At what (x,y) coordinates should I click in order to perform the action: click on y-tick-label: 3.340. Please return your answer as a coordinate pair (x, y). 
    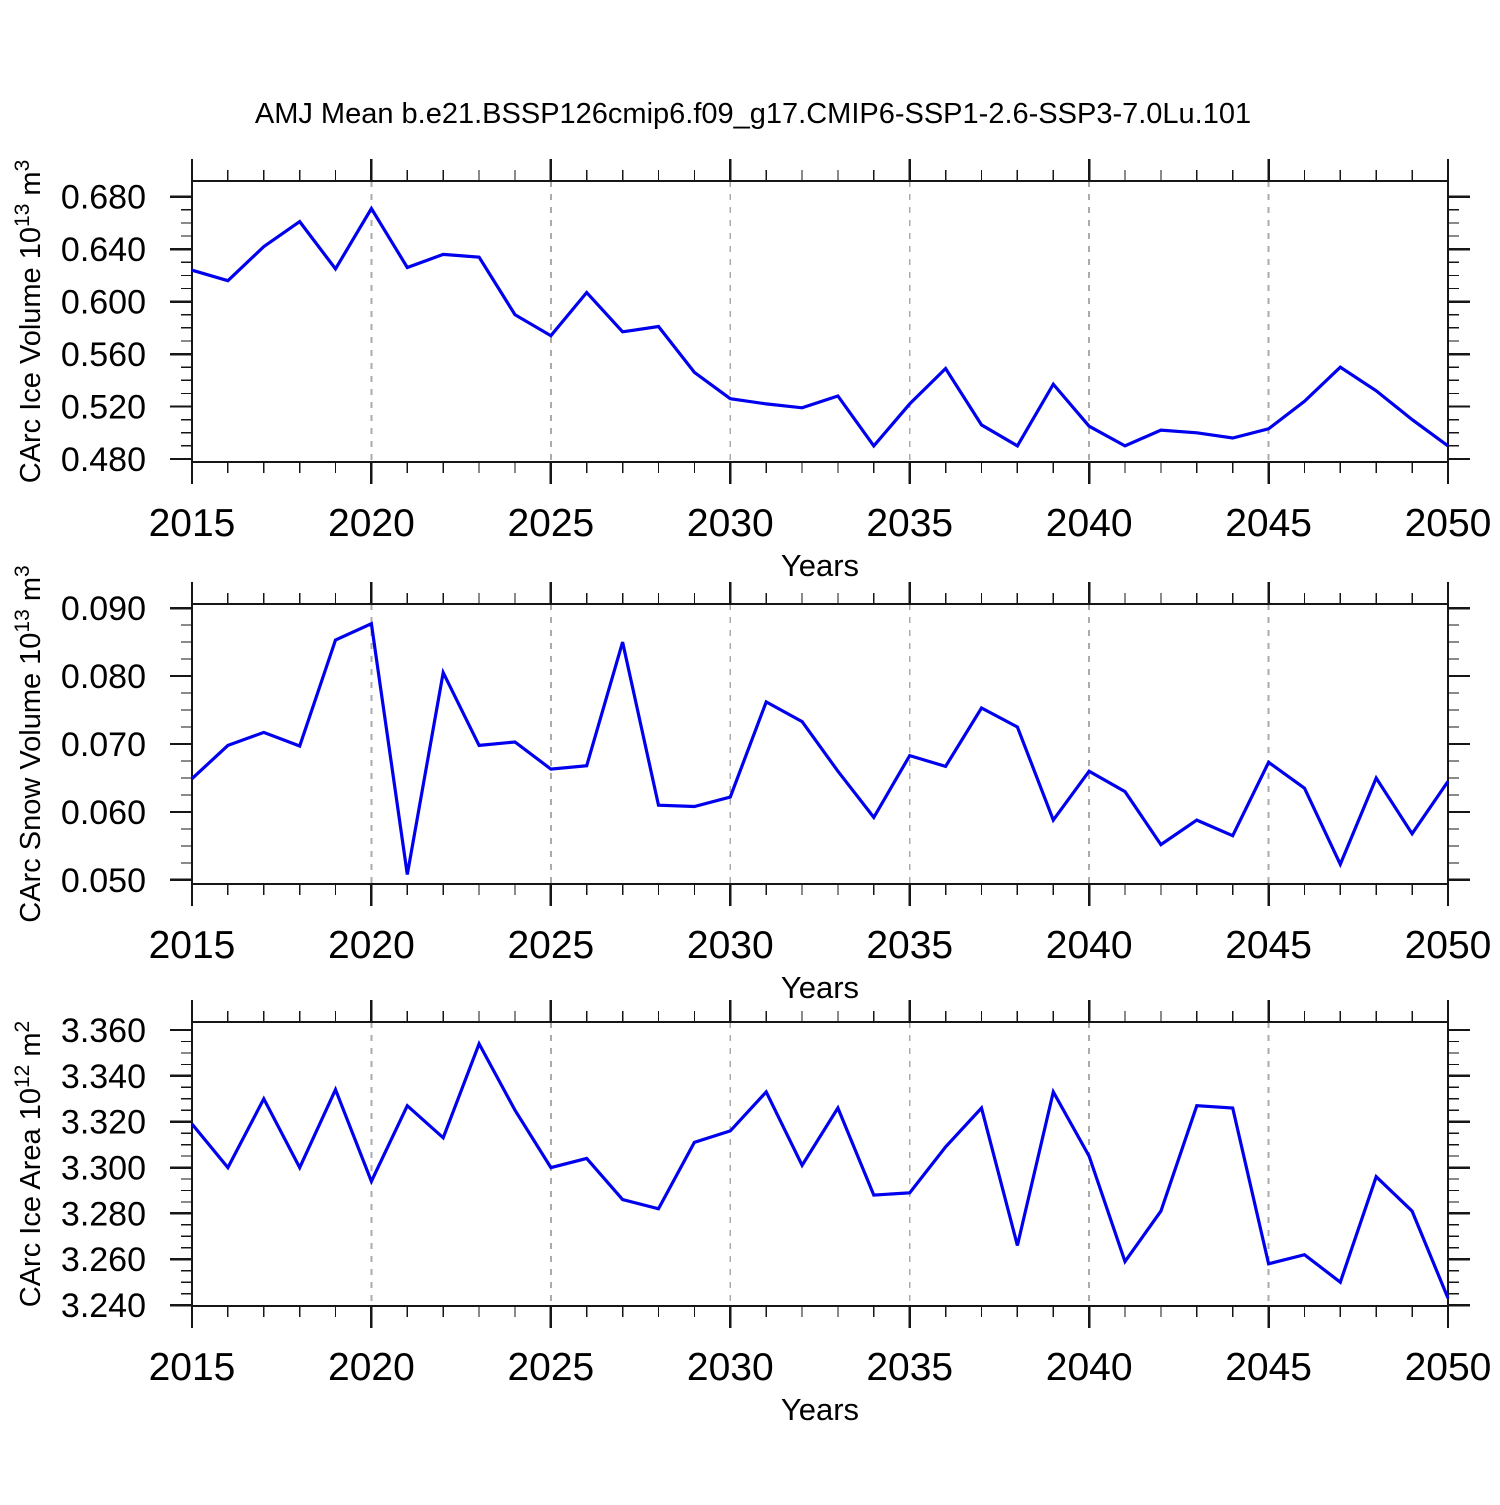
    Looking at the image, I should click on (103, 1077).